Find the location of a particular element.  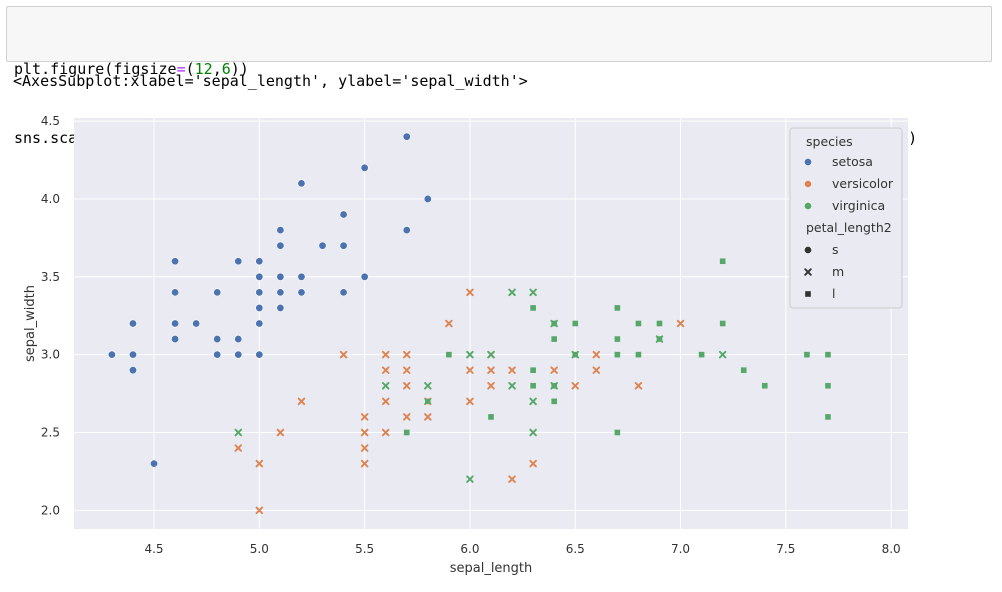

code-line-1-token: )) is located at coordinates (239, 69).